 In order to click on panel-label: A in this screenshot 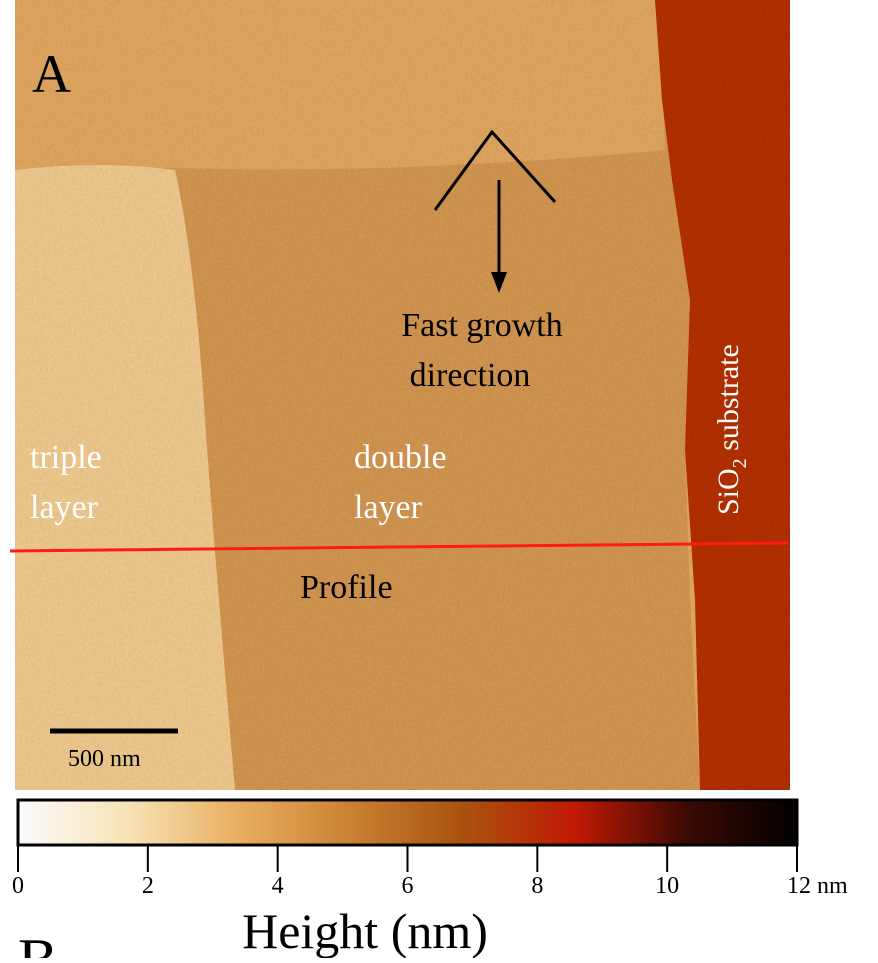, I will do `click(51, 74)`.